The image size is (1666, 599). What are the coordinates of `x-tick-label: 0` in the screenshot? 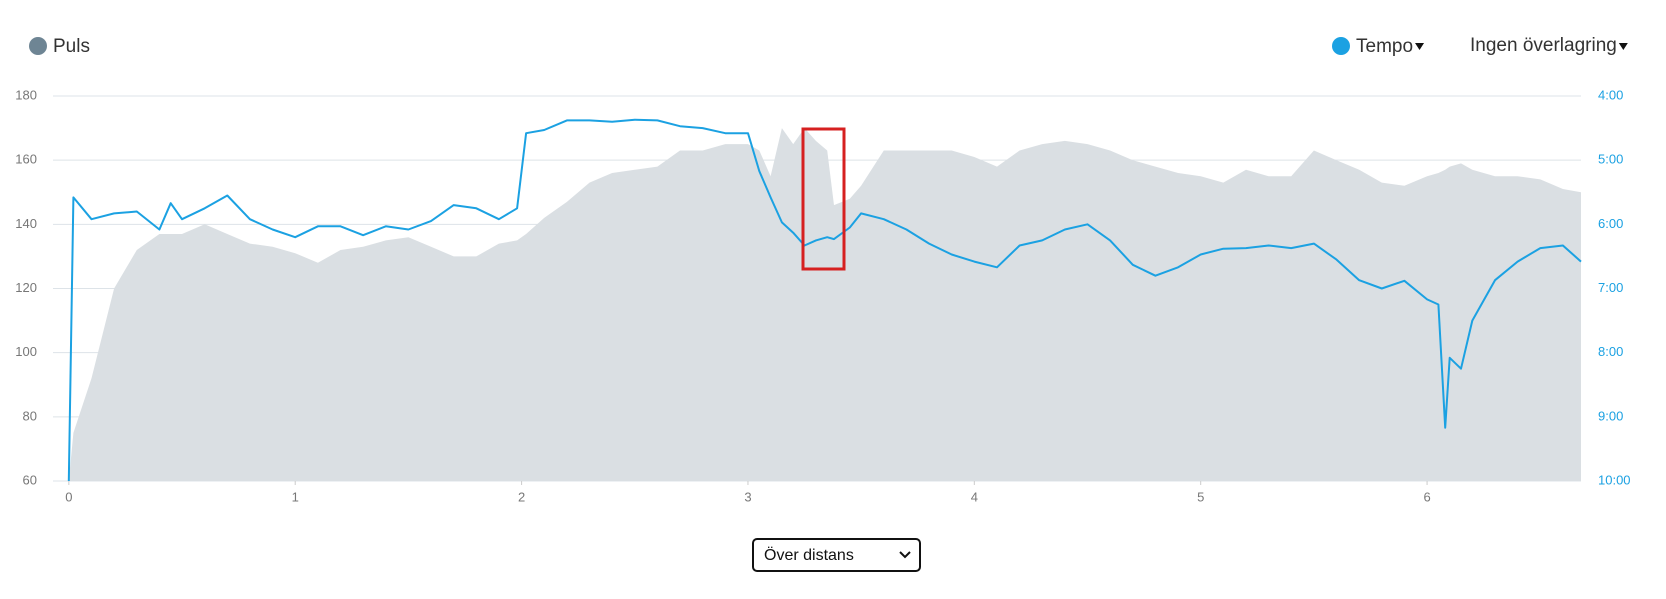 It's located at (68, 496).